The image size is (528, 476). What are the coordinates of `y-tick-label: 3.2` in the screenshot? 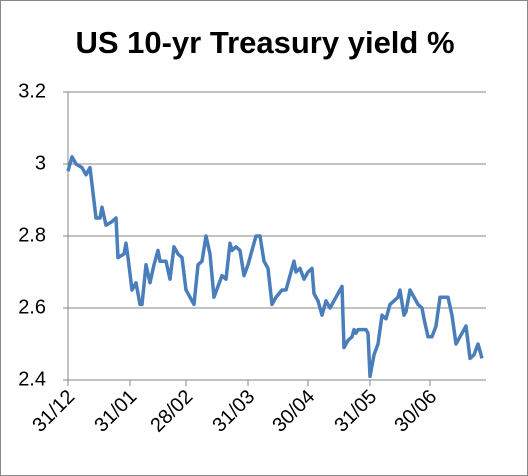 It's located at (32, 91).